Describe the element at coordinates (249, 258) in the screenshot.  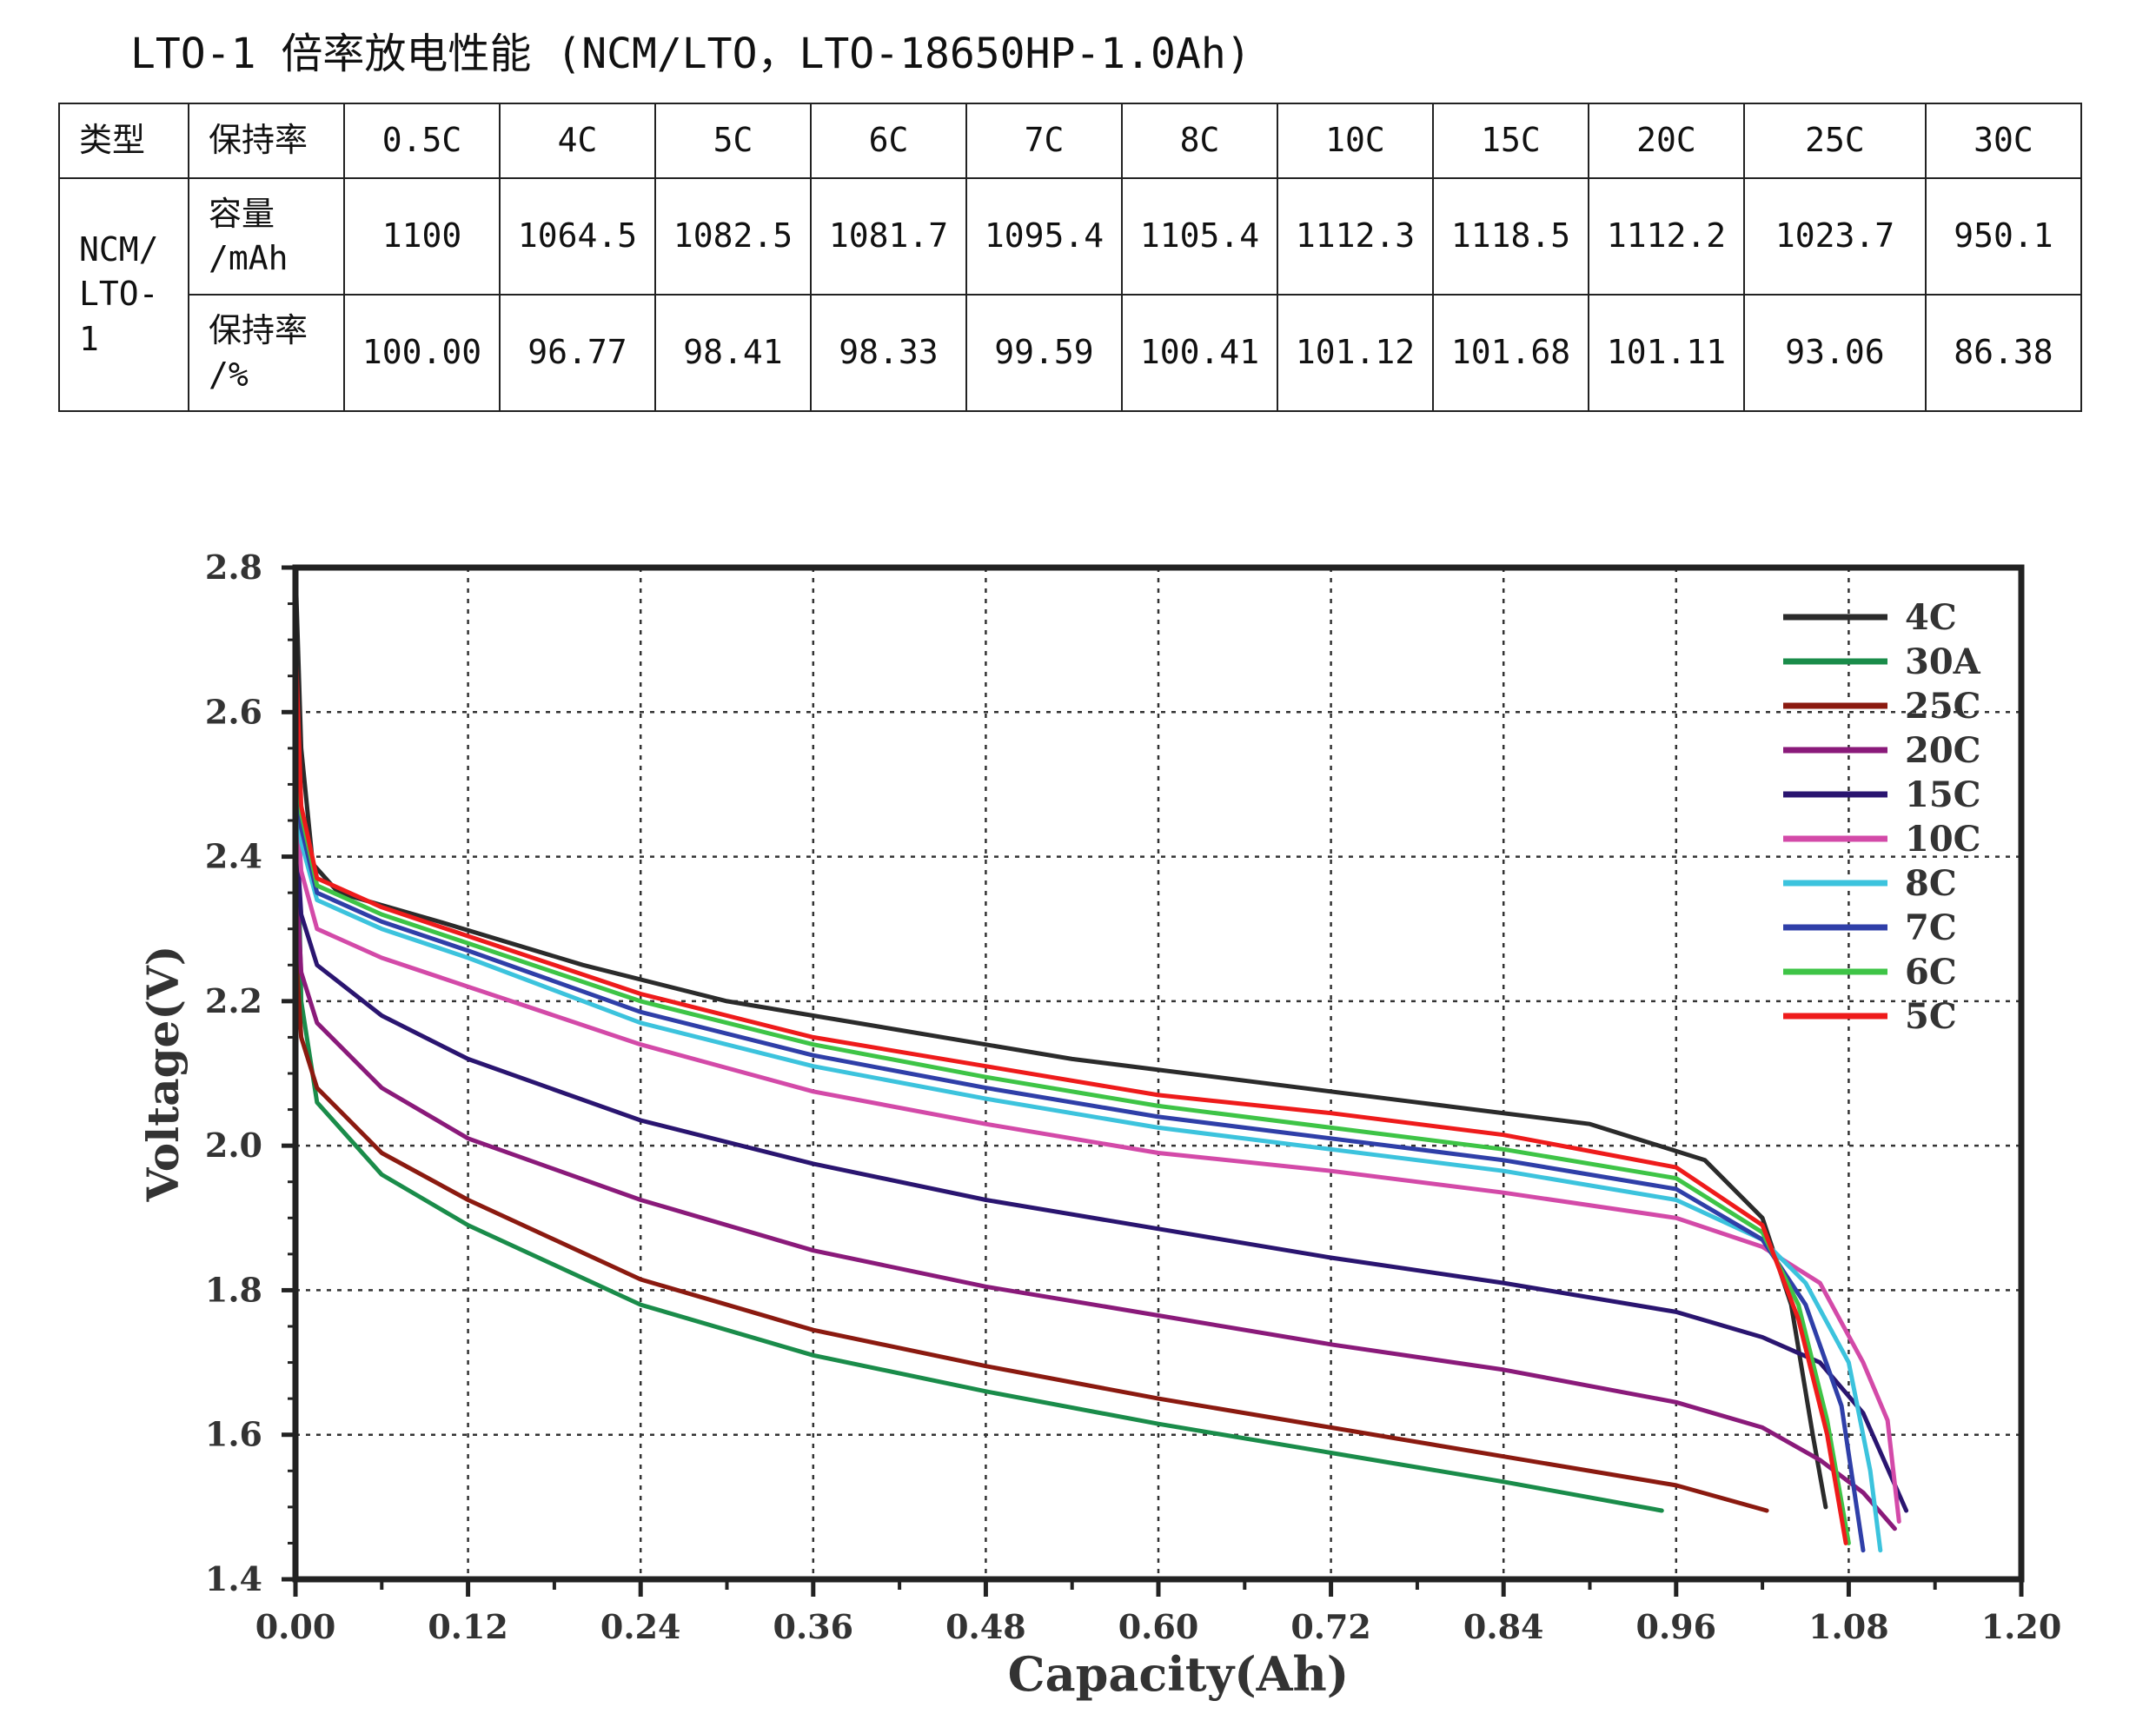
I see `row-label-line: /mAh` at that location.